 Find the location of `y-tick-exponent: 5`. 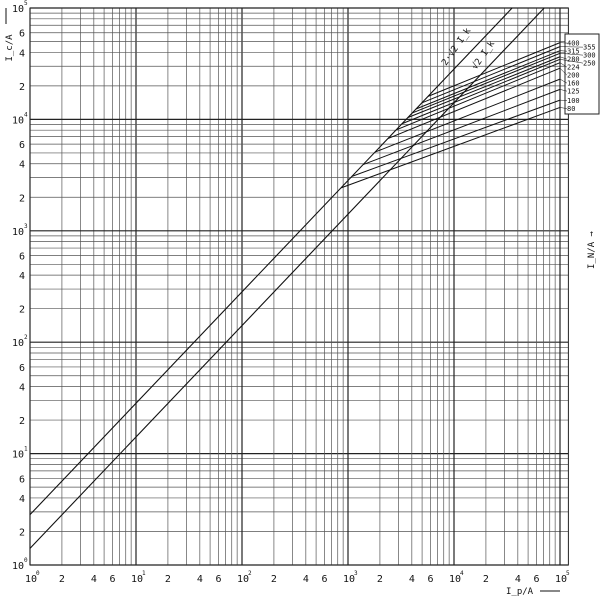

y-tick-exponent: 5 is located at coordinates (26, 3).